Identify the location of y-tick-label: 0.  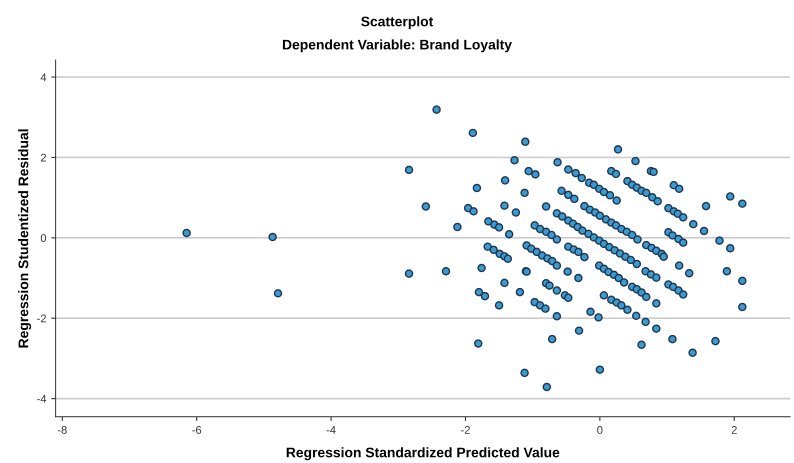
(43, 238).